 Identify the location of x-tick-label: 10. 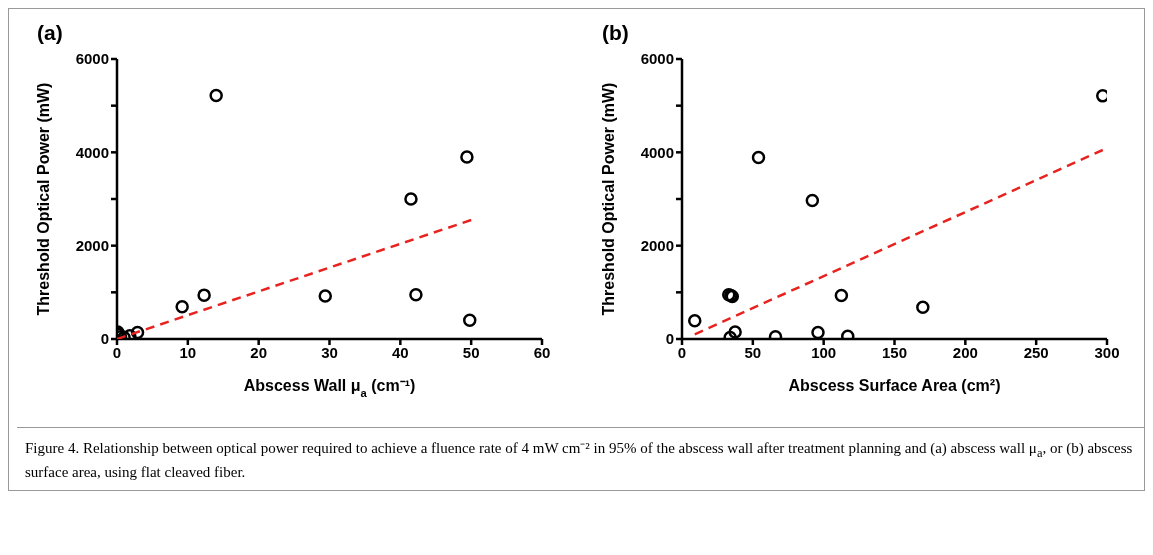
(188, 352).